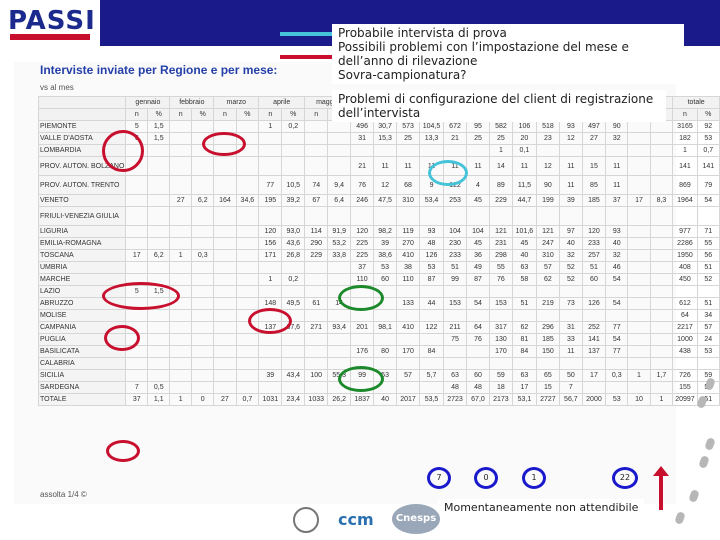  What do you see at coordinates (408, 255) in the screenshot?
I see `table-cell: 410` at bounding box center [408, 255].